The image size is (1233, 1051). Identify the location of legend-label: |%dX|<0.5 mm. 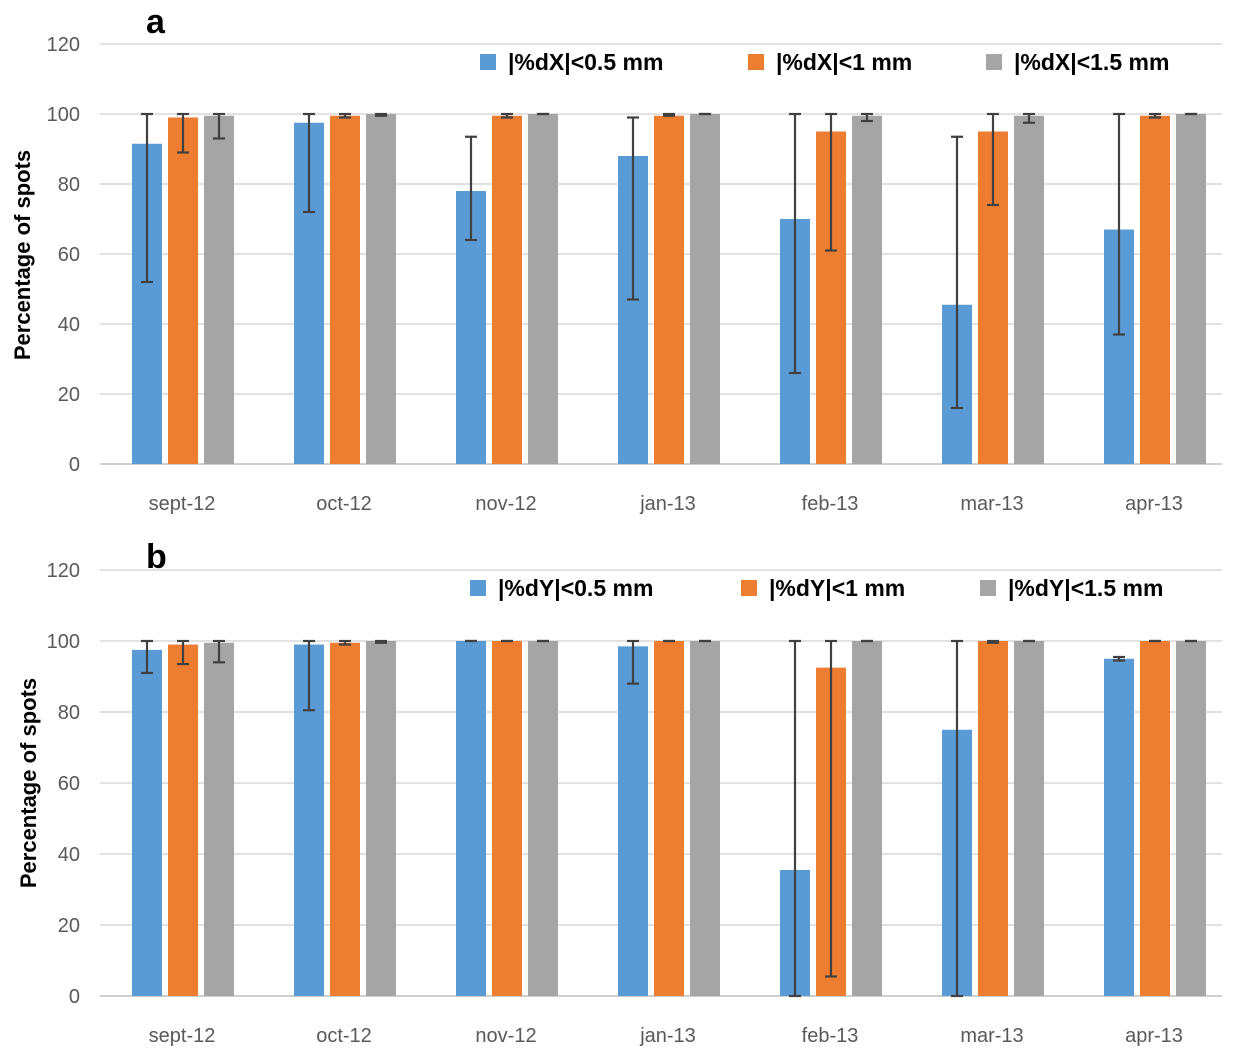
(585, 62).